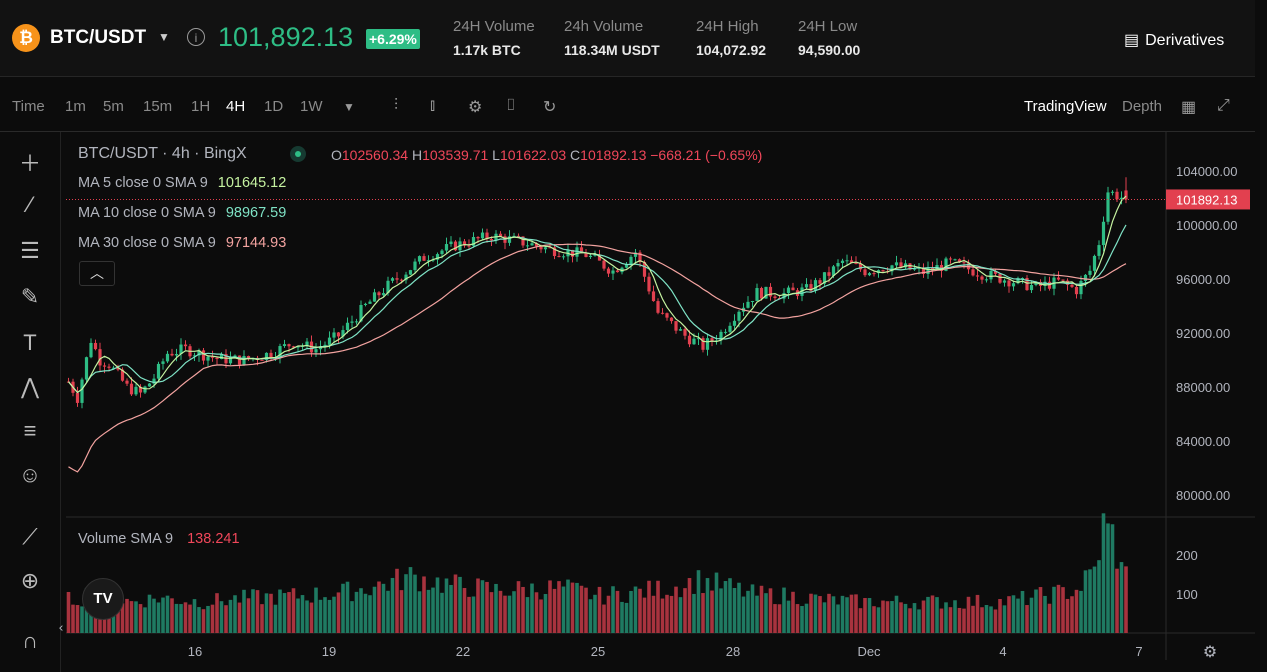 The width and height of the screenshot is (1267, 672). I want to click on fib-icon: ≡, so click(30, 430).